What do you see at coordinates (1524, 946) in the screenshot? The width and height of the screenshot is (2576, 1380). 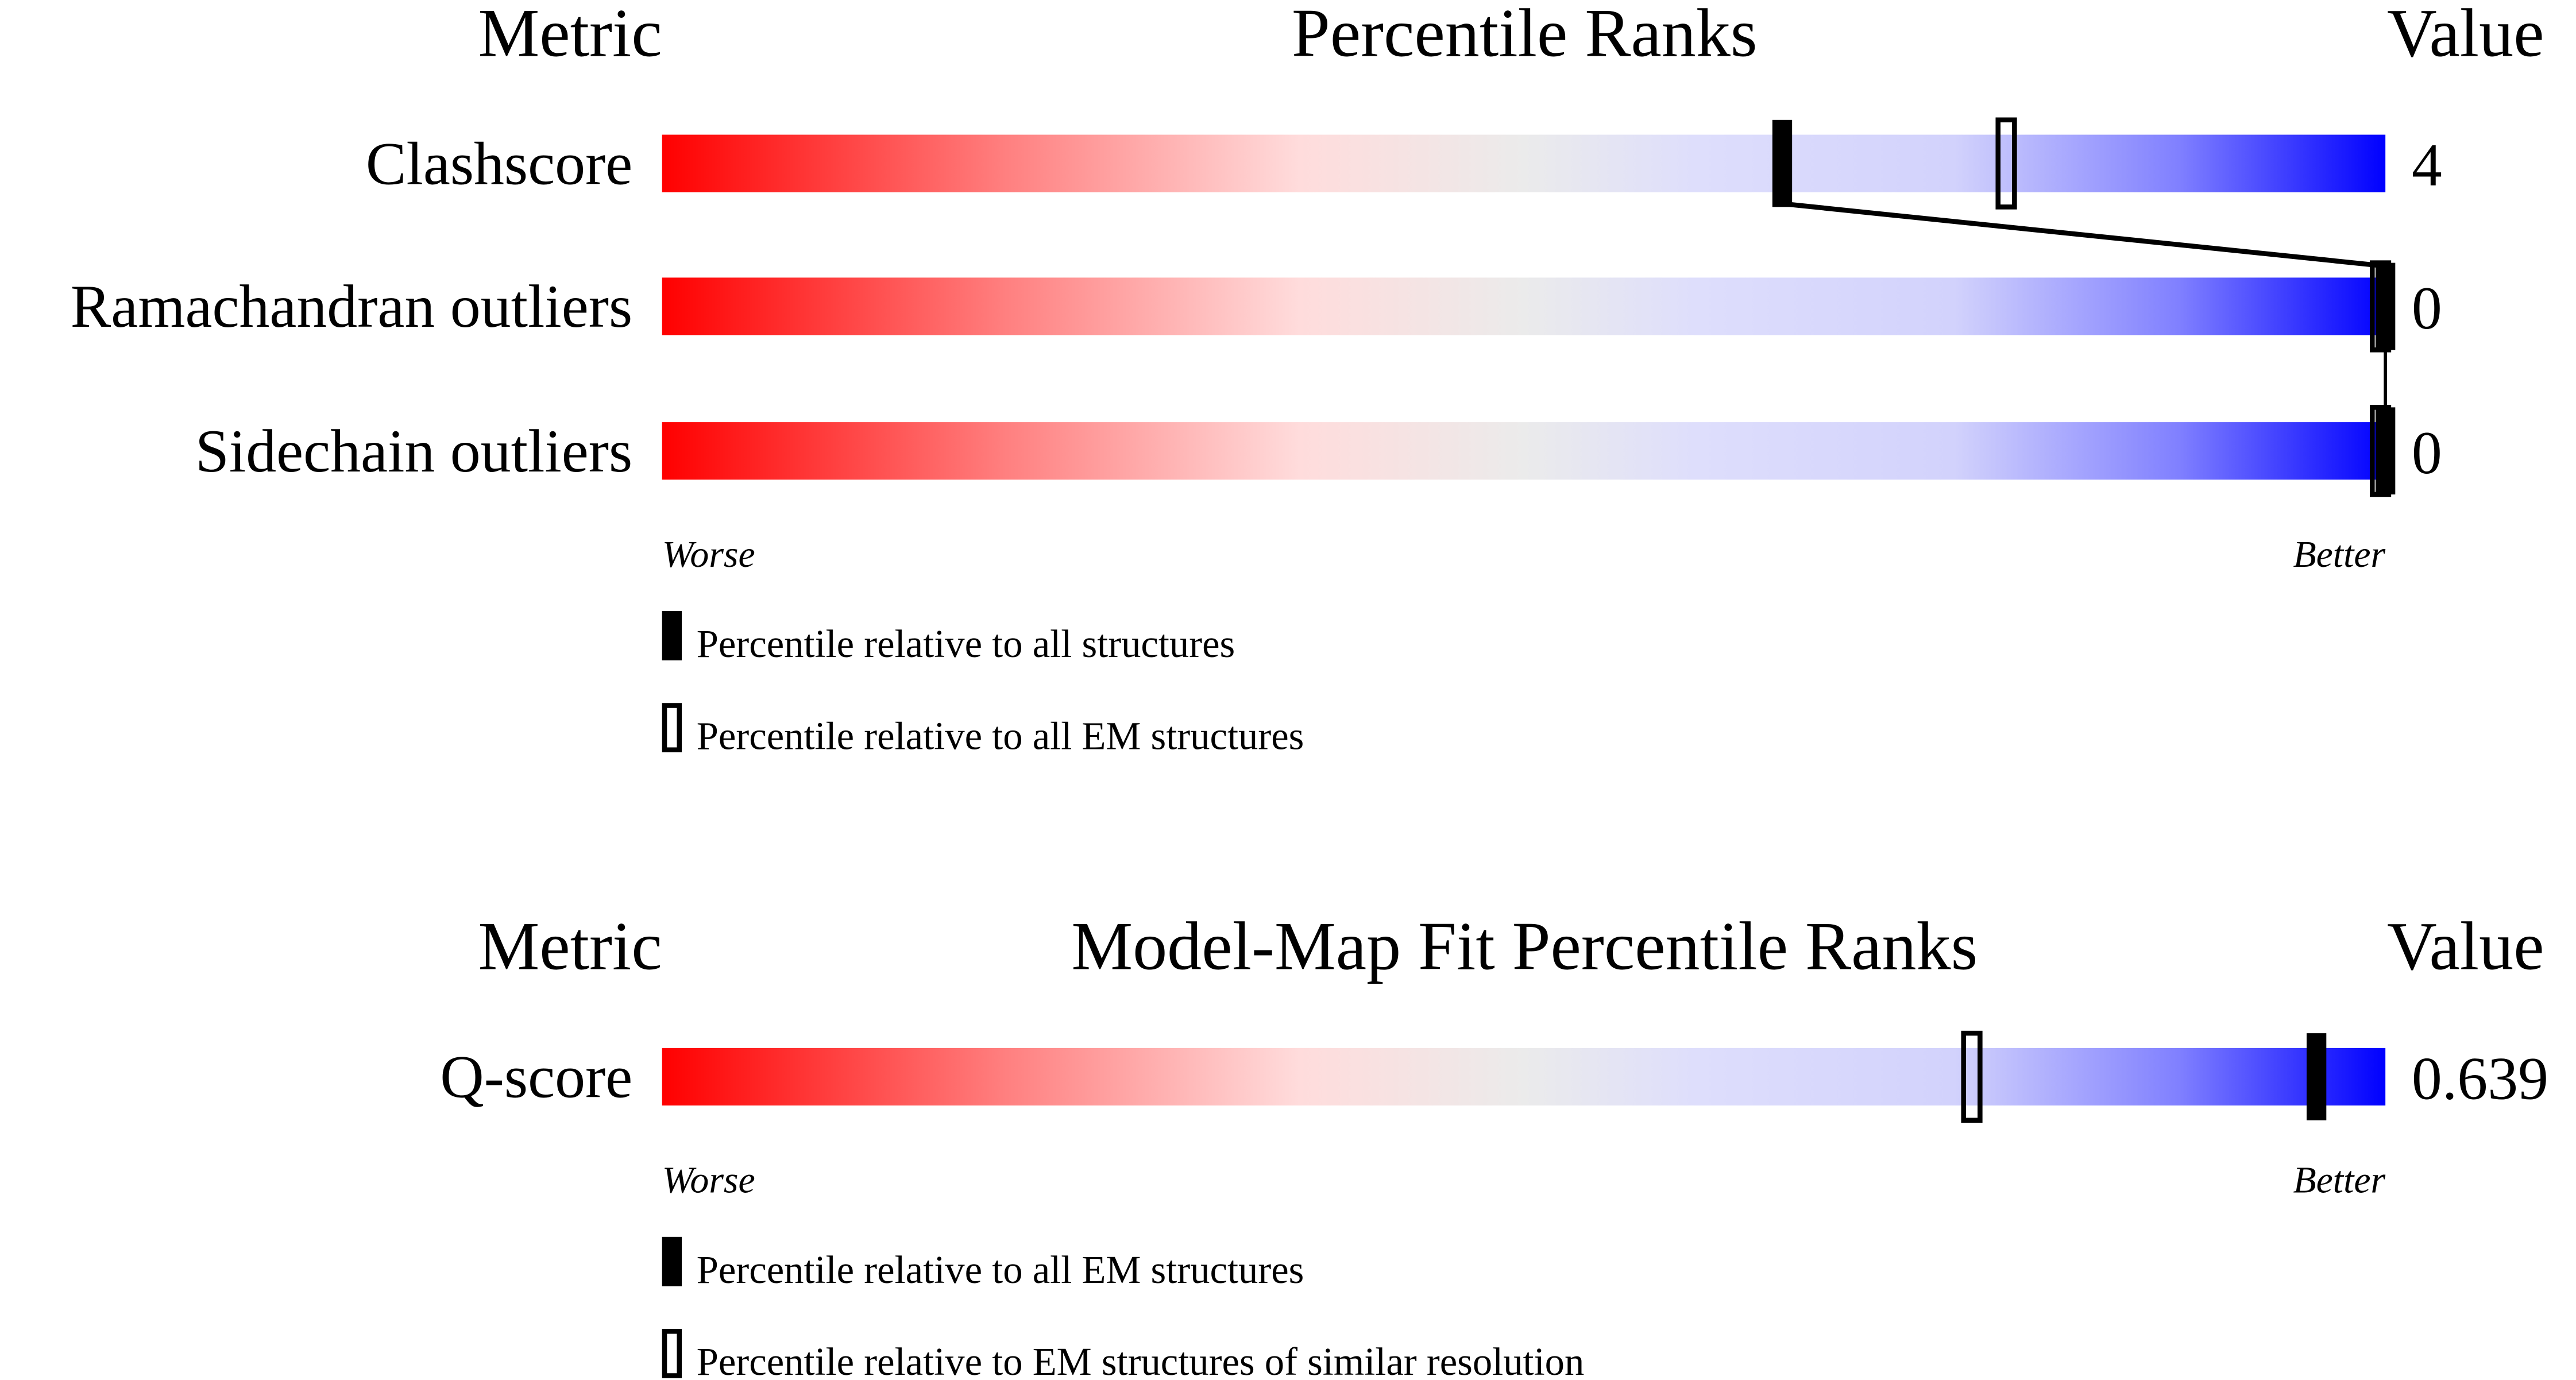 I see `chart-title: Model-Map Fit Percentile Ranks` at bounding box center [1524, 946].